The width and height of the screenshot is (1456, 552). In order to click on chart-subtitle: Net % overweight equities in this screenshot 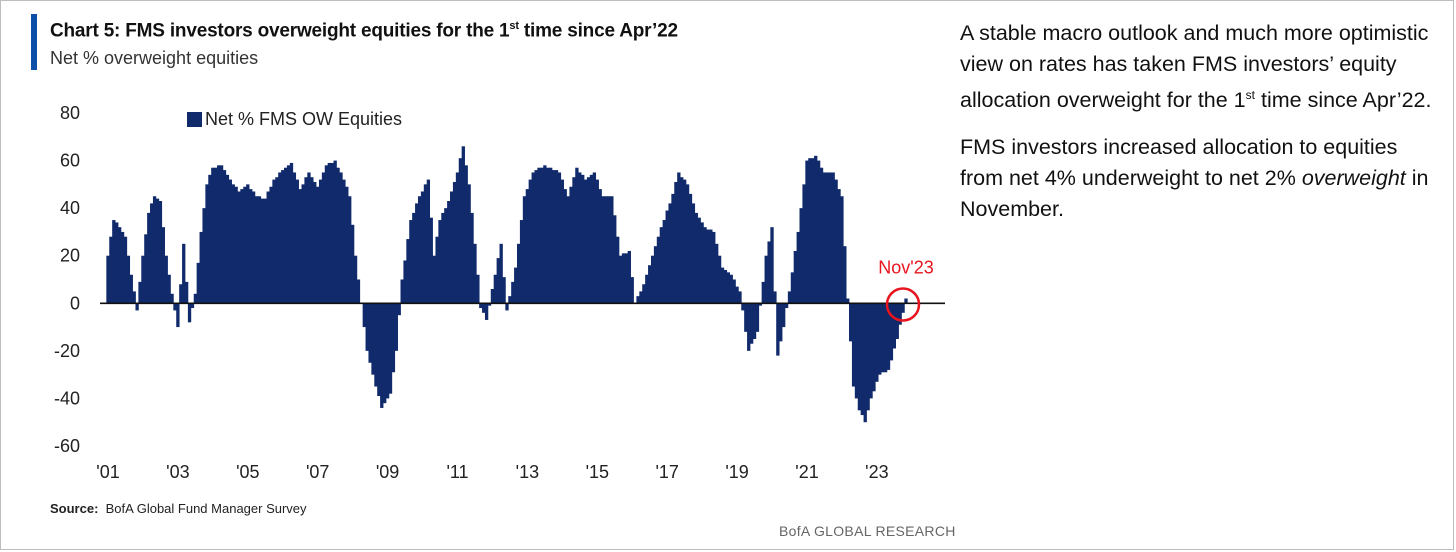, I will do `click(154, 58)`.